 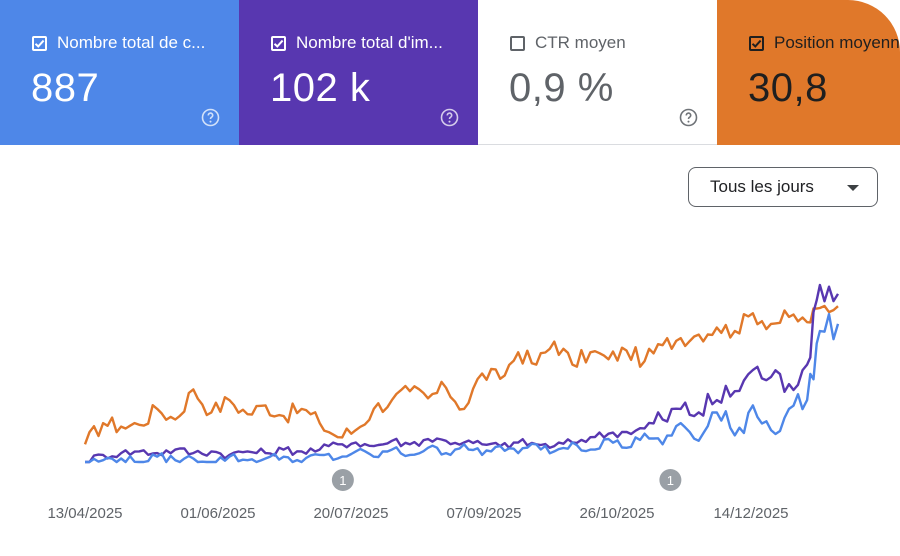 I want to click on x-tick-label: 07/09/2025, so click(x=483, y=513).